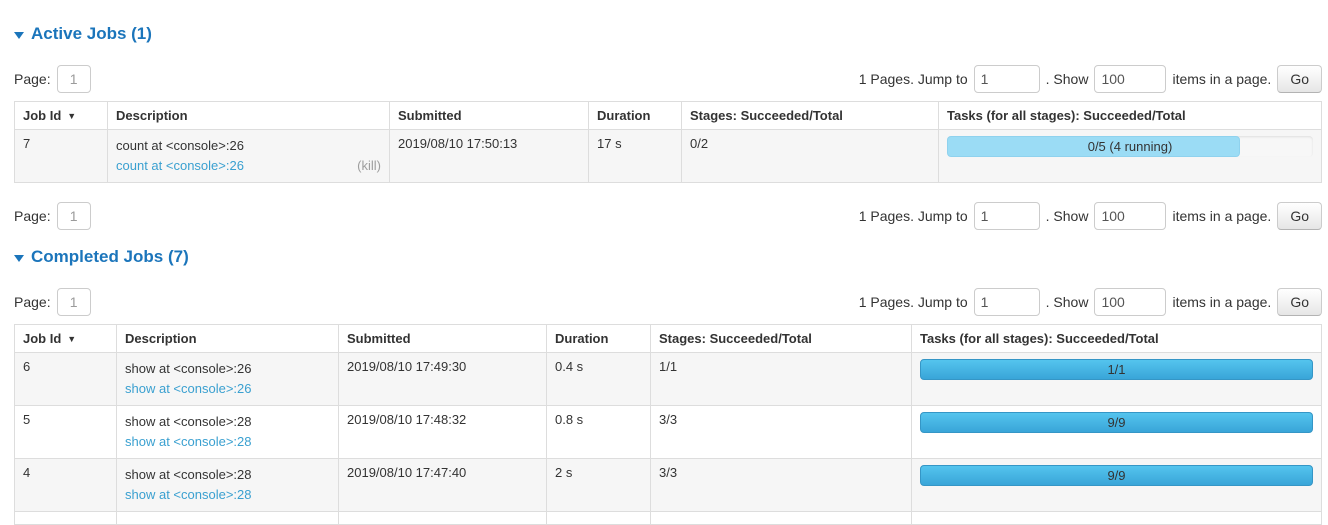 This screenshot has height=525, width=1328. Describe the element at coordinates (180, 145) in the screenshot. I see `job-description-text: count at <console>:26` at that location.